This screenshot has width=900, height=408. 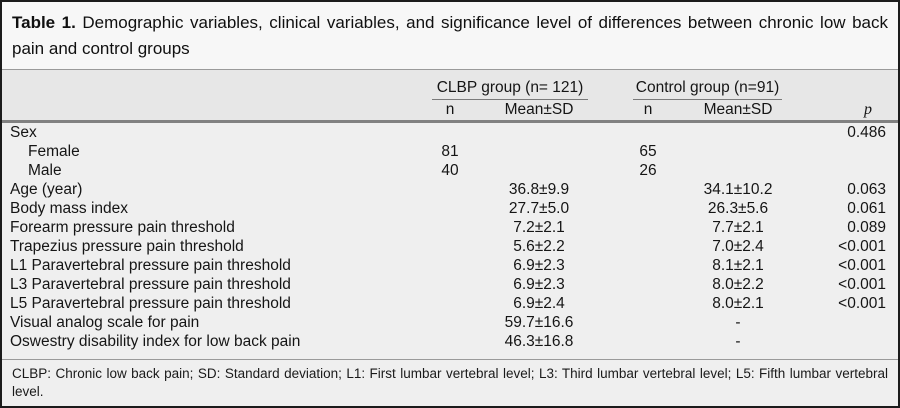 What do you see at coordinates (150, 284) in the screenshot?
I see `row-label: L3 Paravertebral pressure pain threshold` at bounding box center [150, 284].